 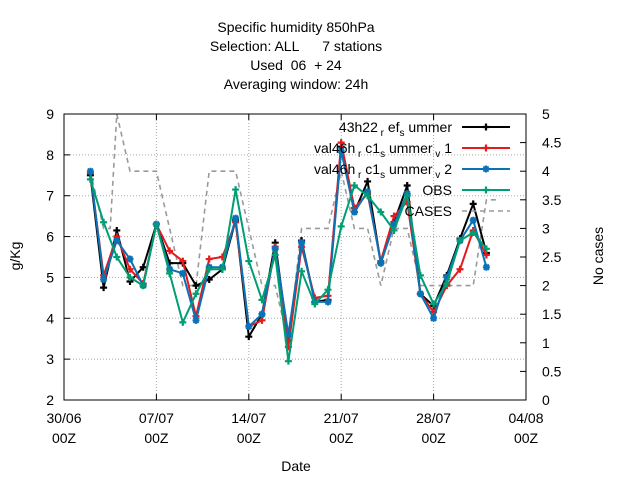 I want to click on y-tick-label: 7, so click(x=50, y=196).